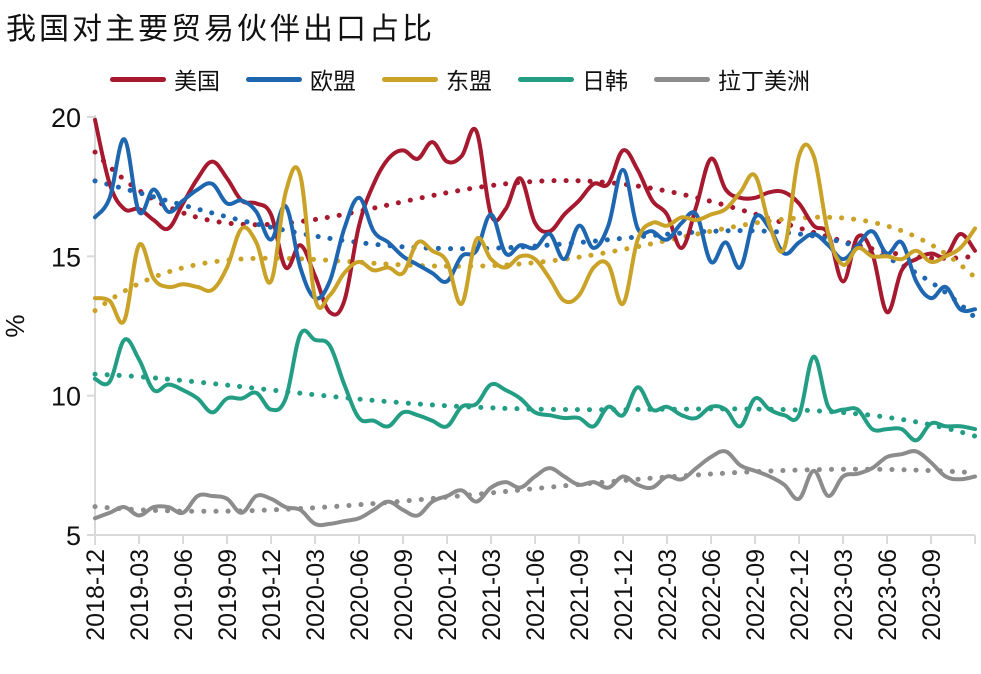 The width and height of the screenshot is (981, 674). I want to click on legend: 美国 欧盟 东盟 日韩 拉丁美洲, so click(460, 79).